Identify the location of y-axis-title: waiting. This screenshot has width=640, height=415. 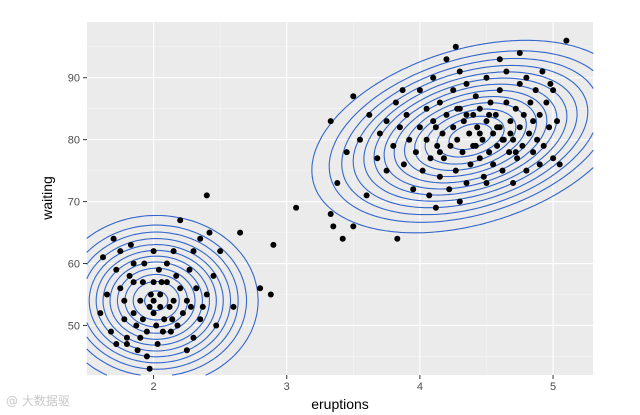
(47, 198).